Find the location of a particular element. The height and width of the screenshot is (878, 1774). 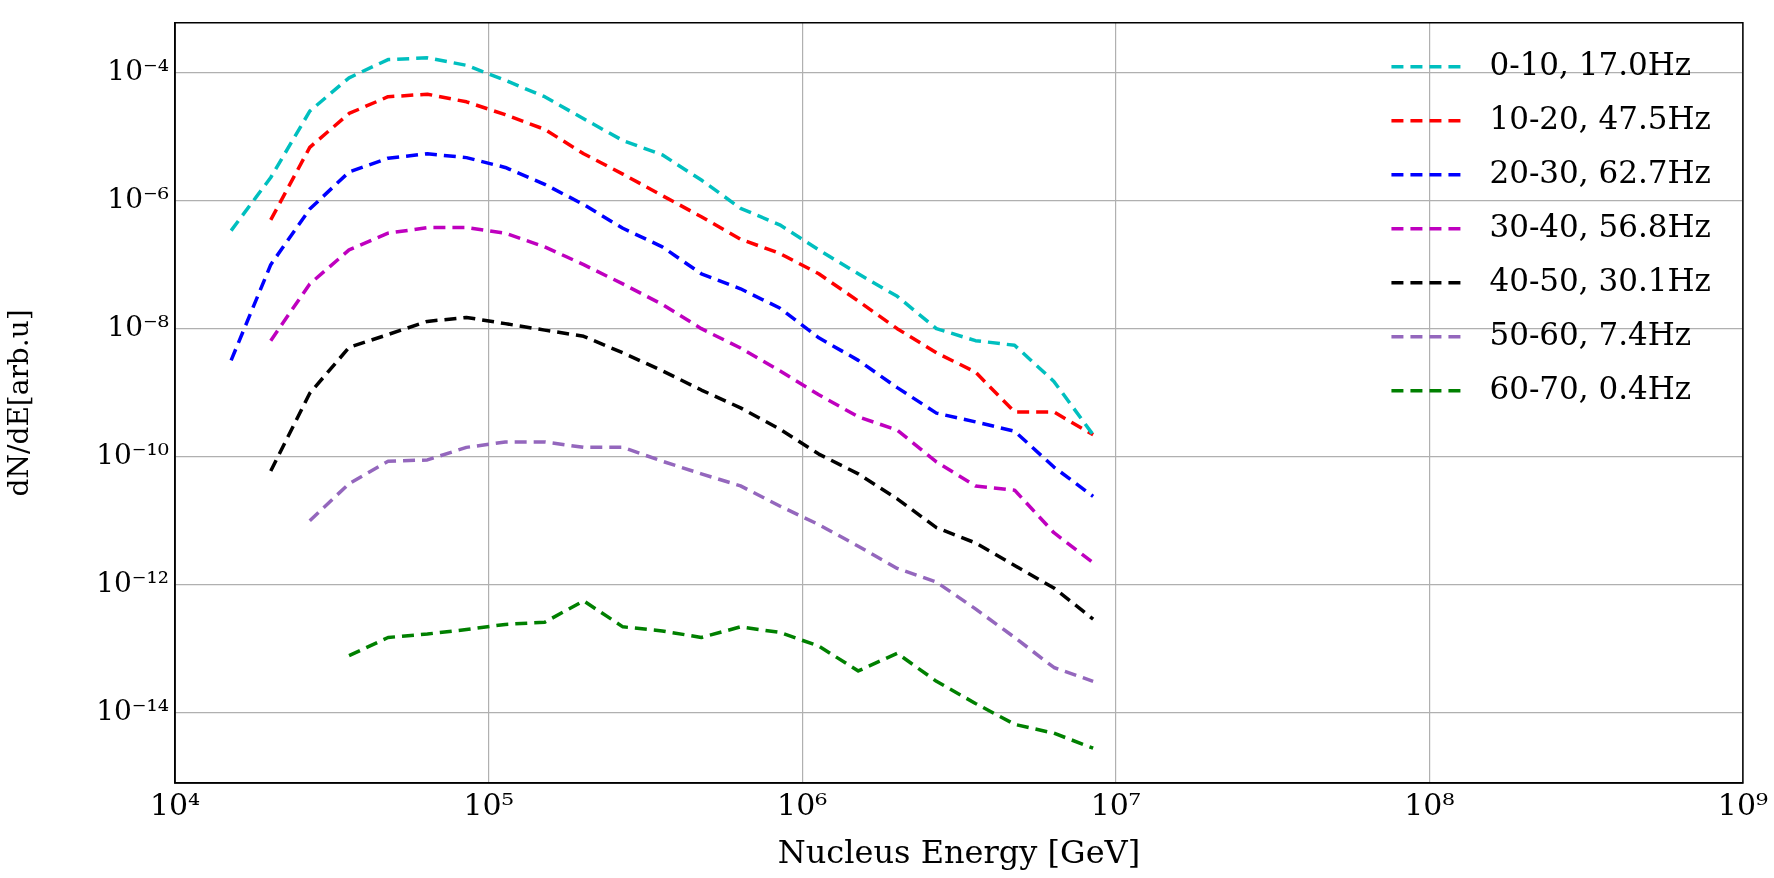

legend-label: 20-30, 62.7Hz is located at coordinates (1600, 171).